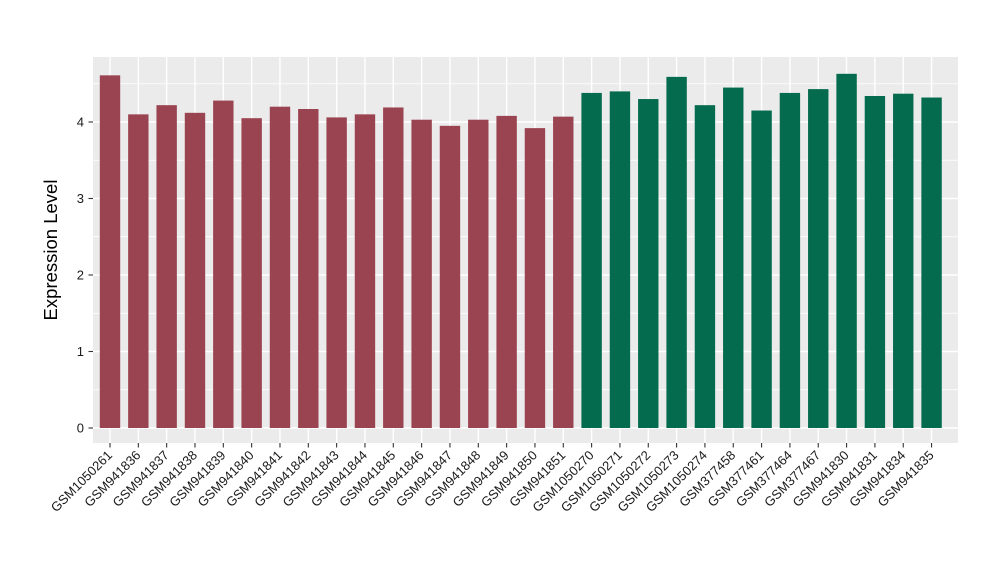  Describe the element at coordinates (648, 264) in the screenshot. I see `bar-GSM1050272` at that location.